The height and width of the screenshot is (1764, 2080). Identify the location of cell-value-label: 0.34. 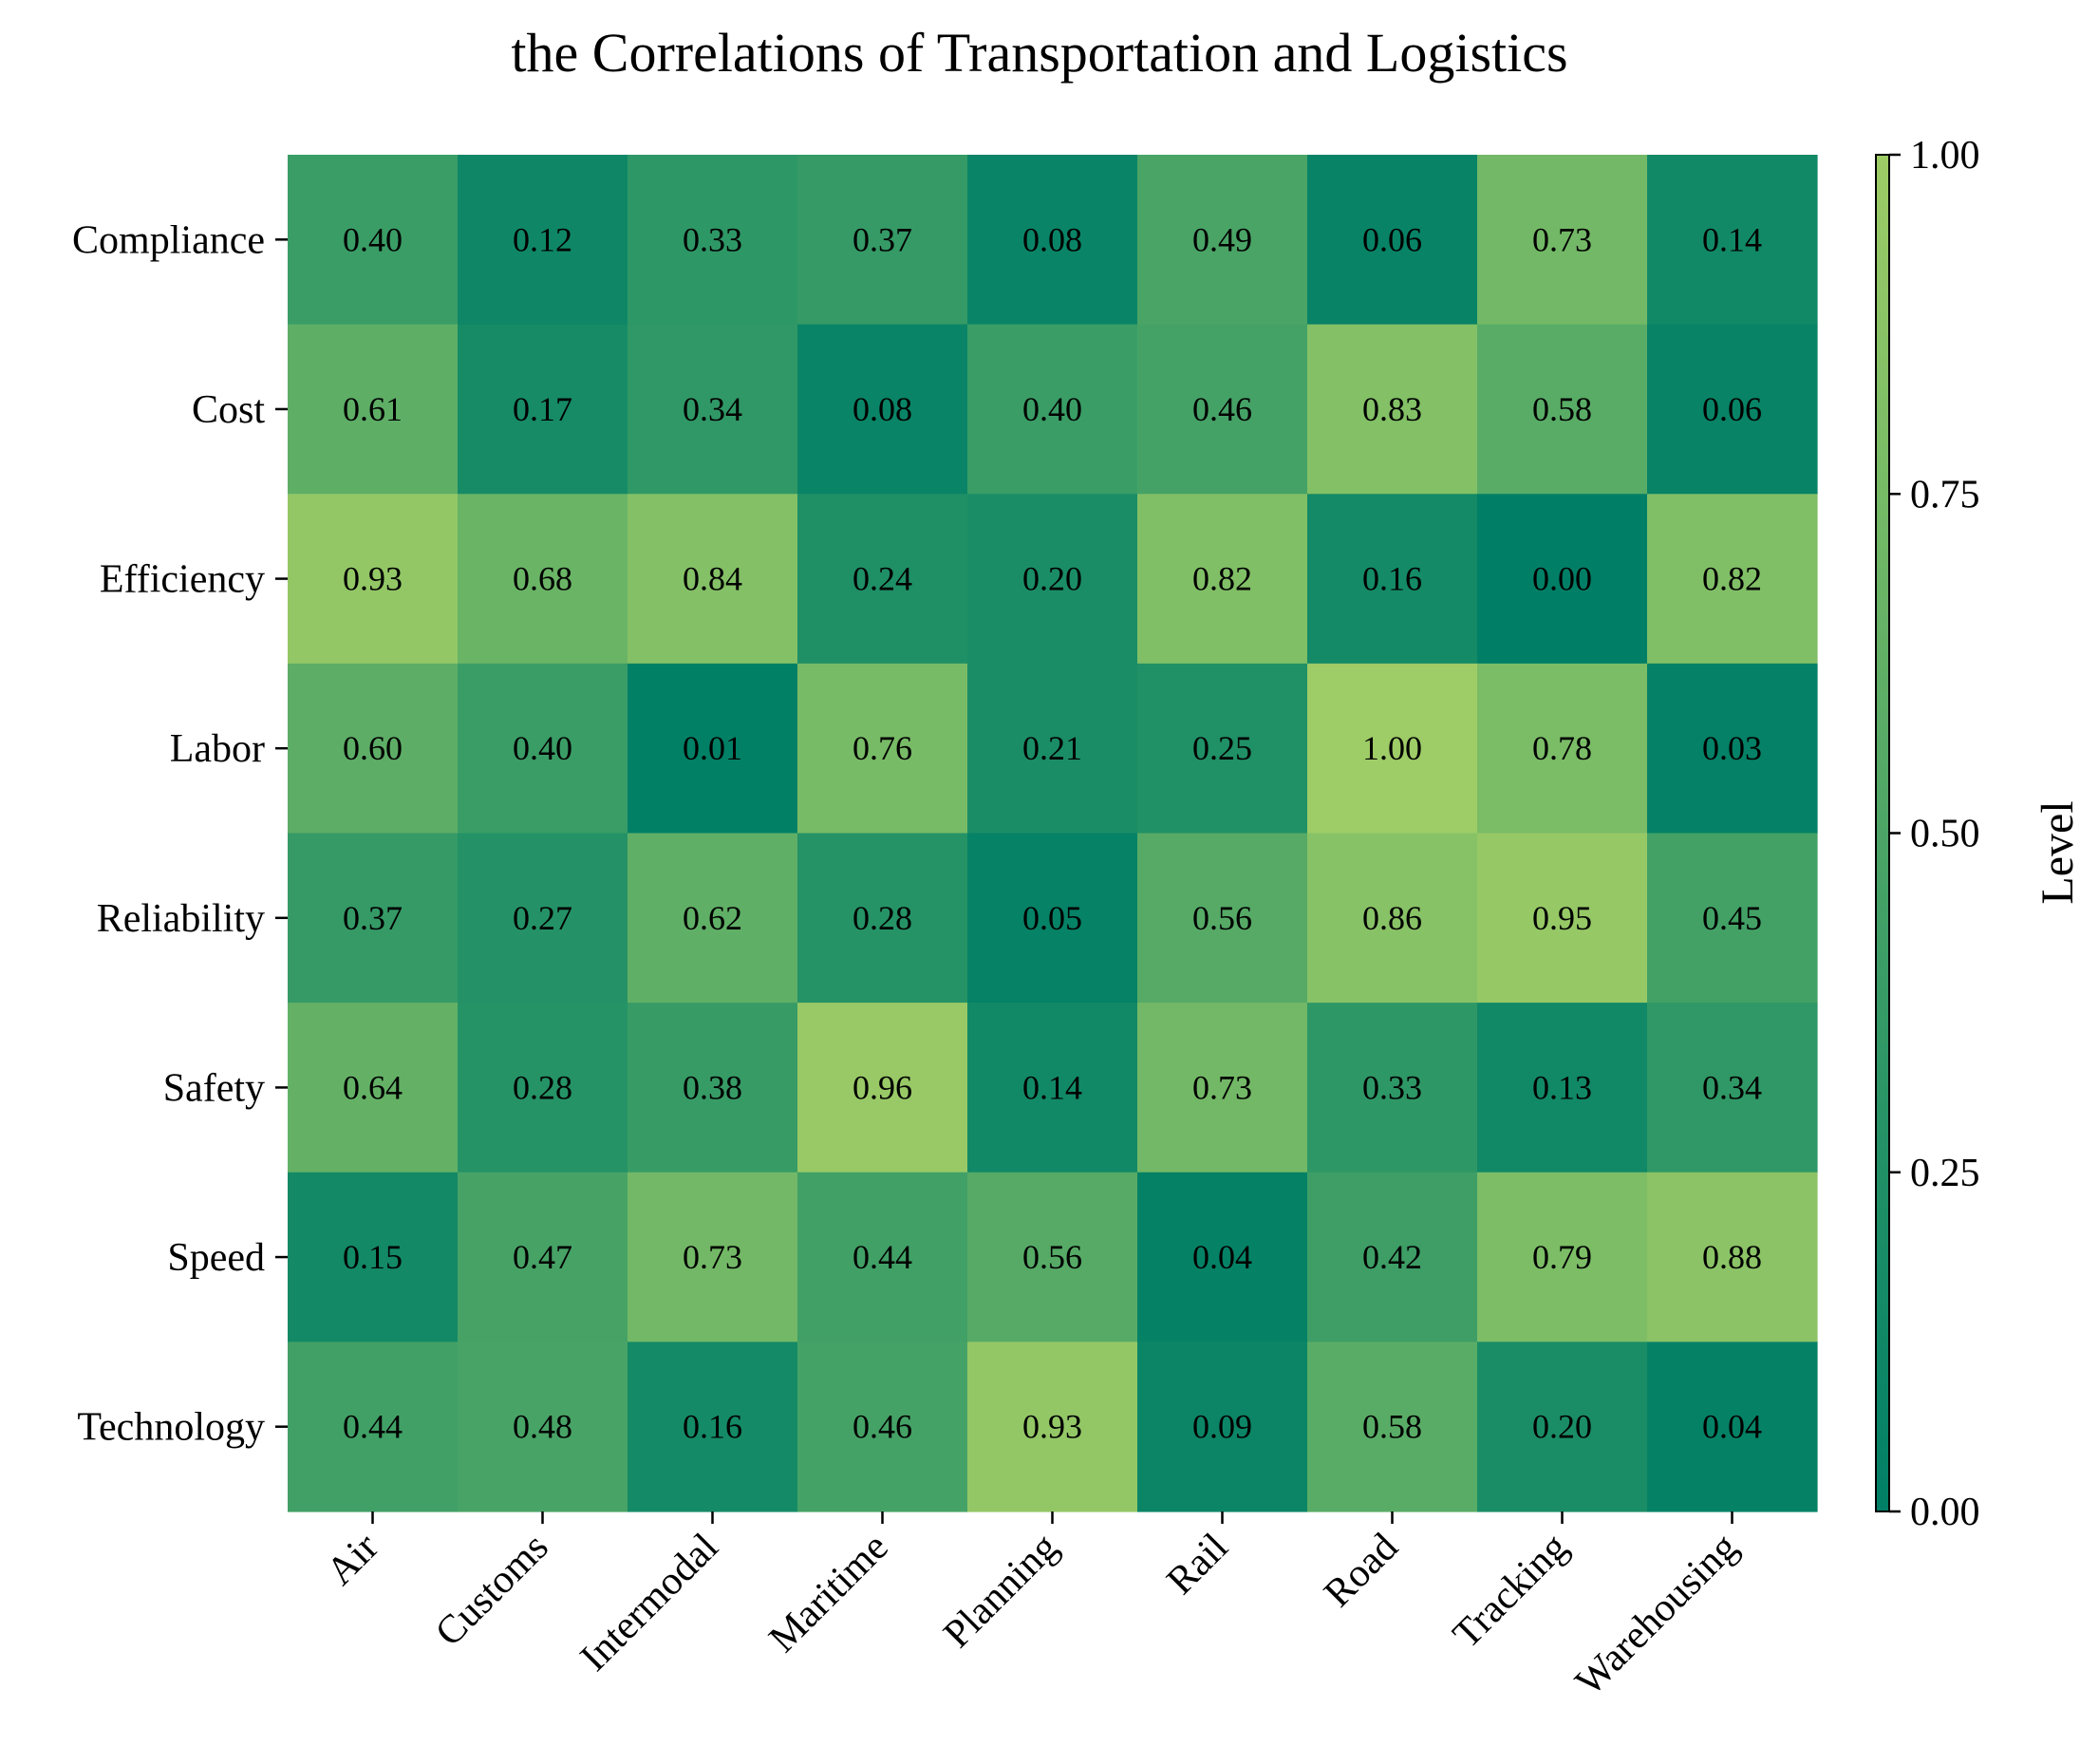
(712, 409).